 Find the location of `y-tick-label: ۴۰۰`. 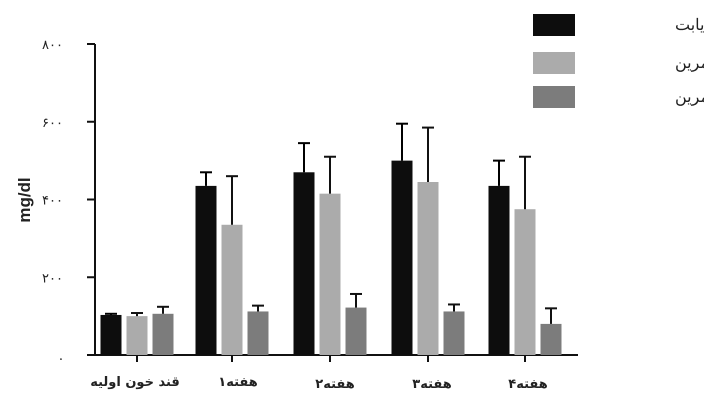

y-tick-label: ۴۰۰ is located at coordinates (52, 201).